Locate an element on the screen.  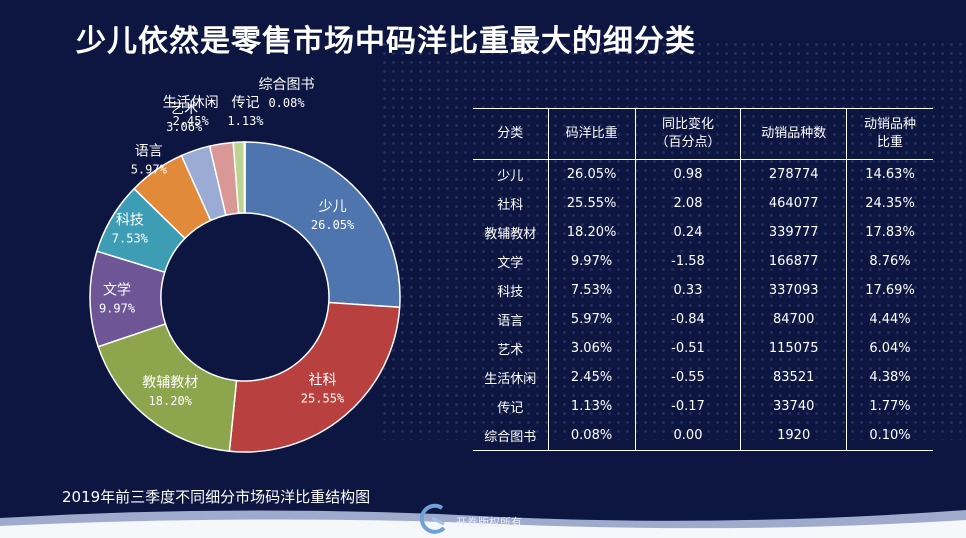
footer-wave is located at coordinates (483, 524).